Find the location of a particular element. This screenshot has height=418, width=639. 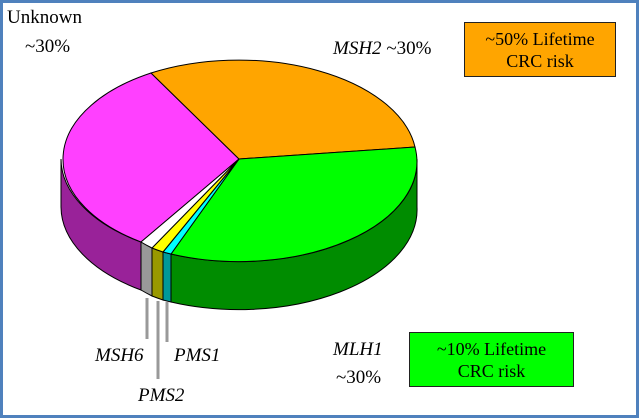

label-pms1: PMS1 is located at coordinates (197, 355).